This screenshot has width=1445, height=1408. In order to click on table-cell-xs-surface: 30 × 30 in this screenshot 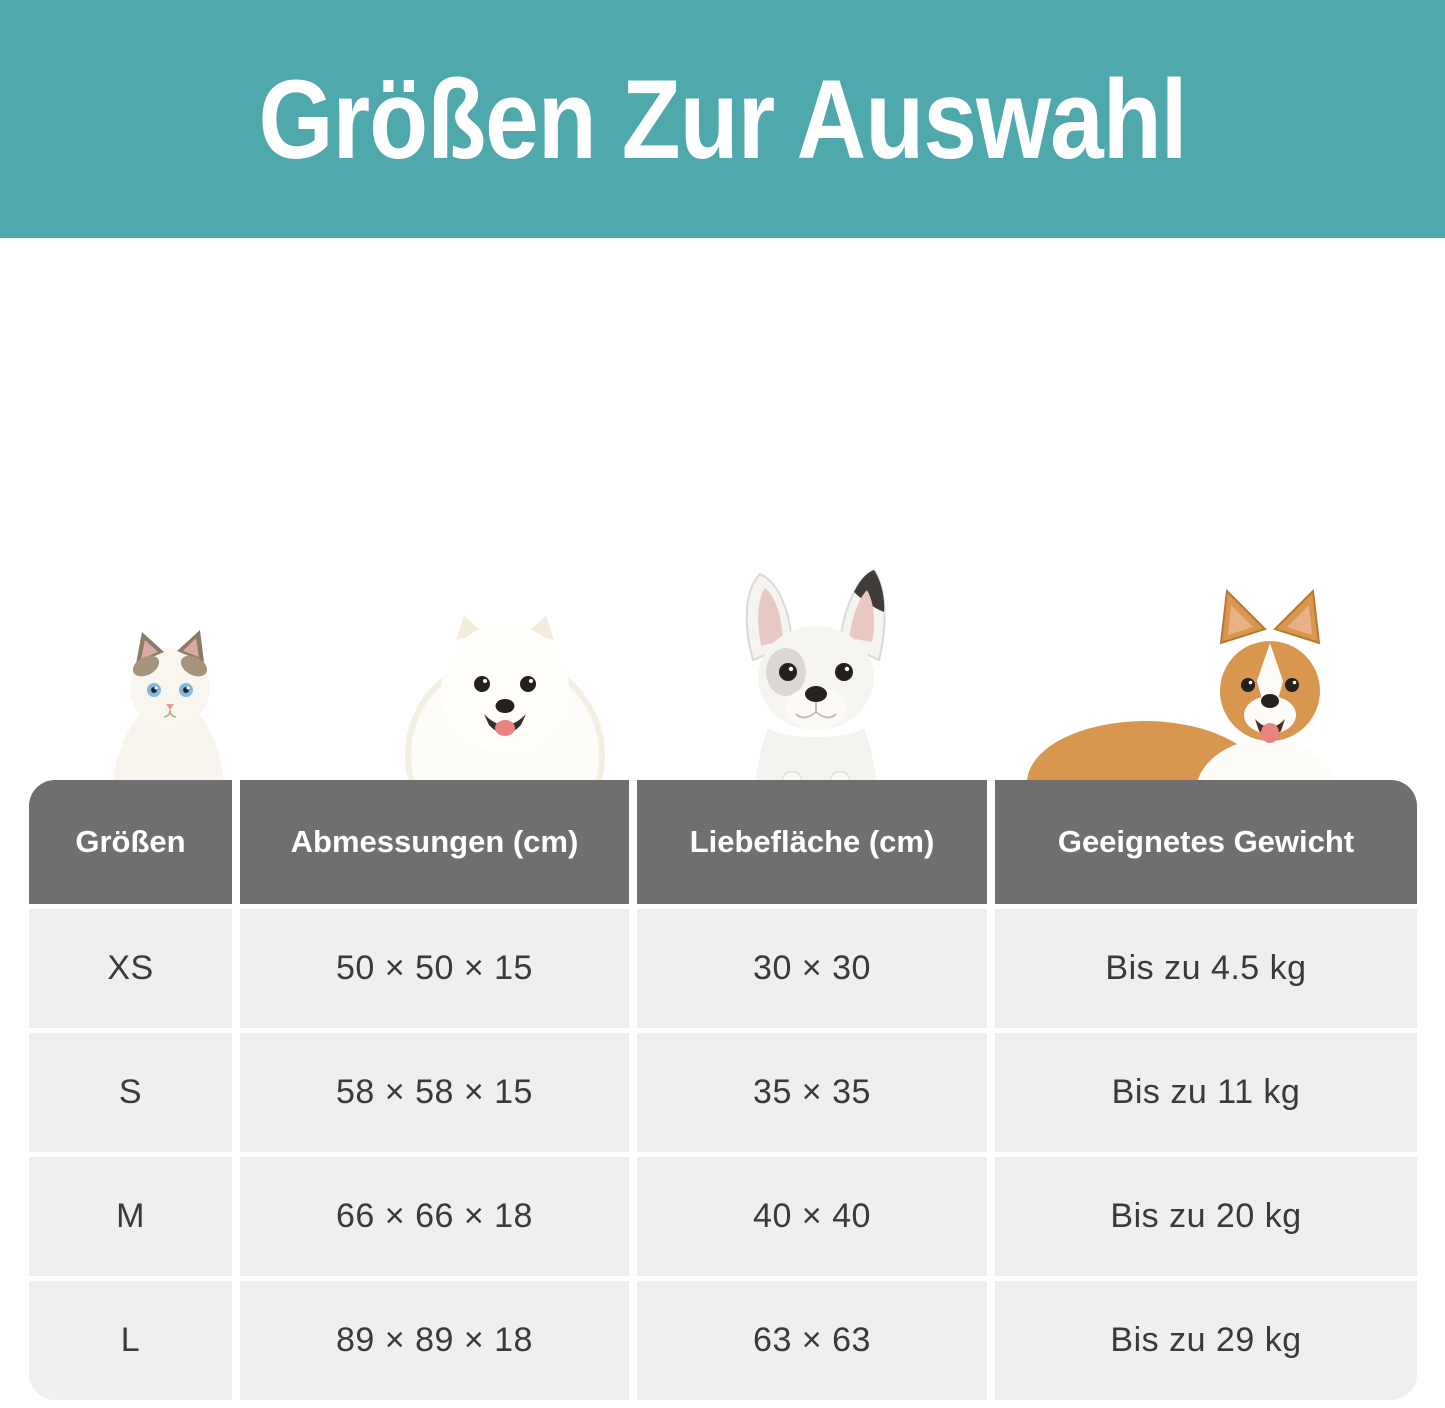, I will do `click(812, 968)`.